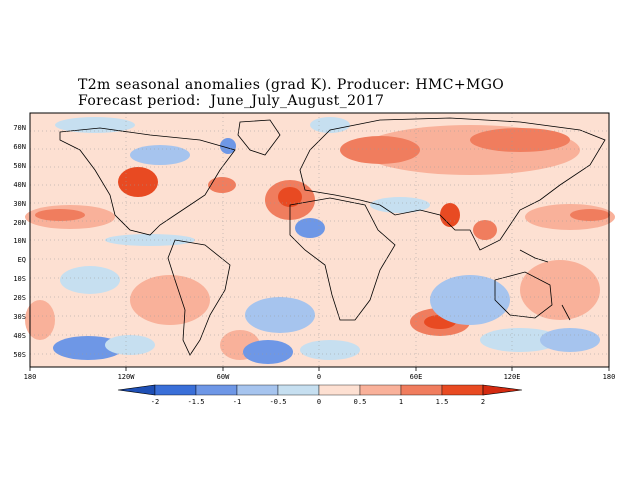 This screenshot has width=640, height=480. I want to click on colorbar-tick-label: -0.5, so click(278, 402).